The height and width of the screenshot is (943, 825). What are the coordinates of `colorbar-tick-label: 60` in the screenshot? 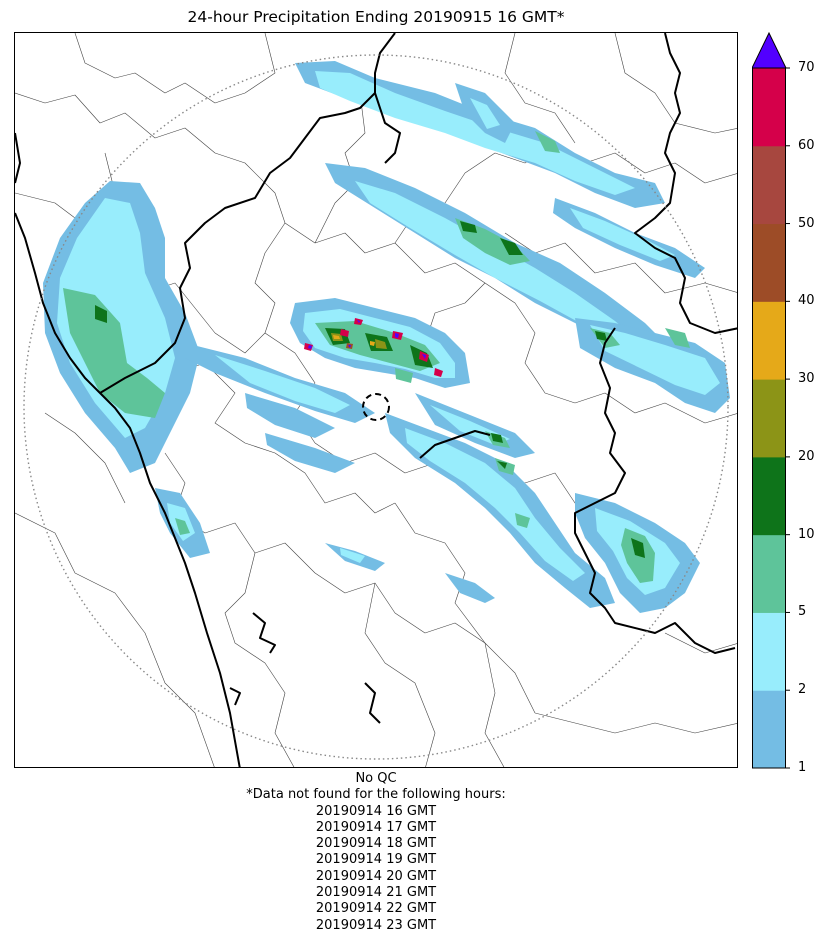 It's located at (806, 145).